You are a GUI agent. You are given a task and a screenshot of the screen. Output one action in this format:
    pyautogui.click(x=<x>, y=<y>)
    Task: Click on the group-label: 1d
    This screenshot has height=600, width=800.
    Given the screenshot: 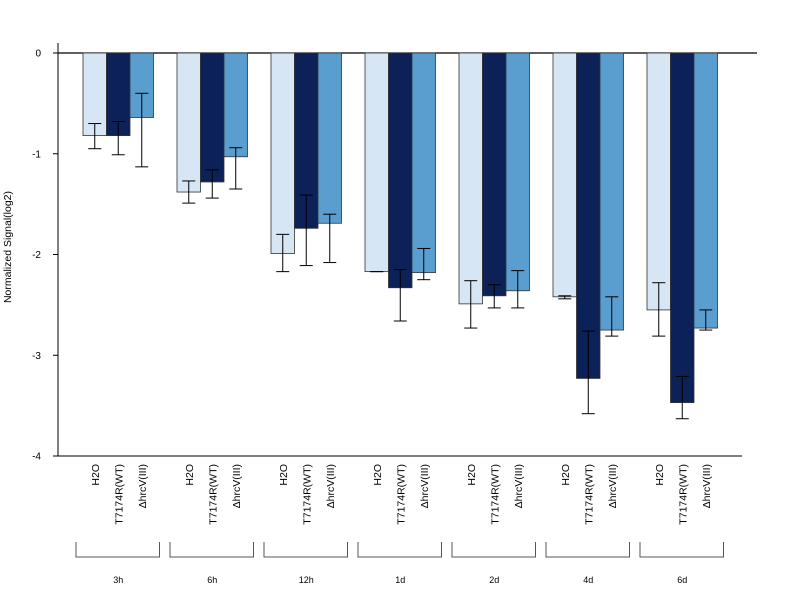 What is the action you would take?
    pyautogui.click(x=400, y=580)
    